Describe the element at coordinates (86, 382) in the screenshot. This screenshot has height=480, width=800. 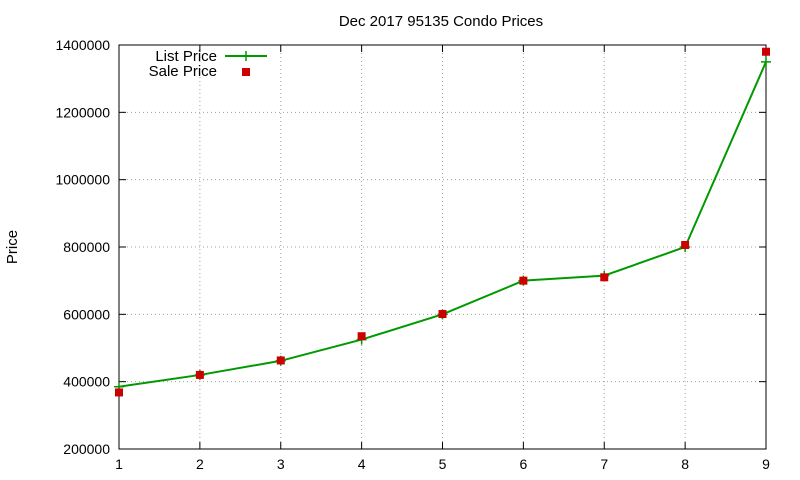
I see `y-tick-label: 400000` at that location.